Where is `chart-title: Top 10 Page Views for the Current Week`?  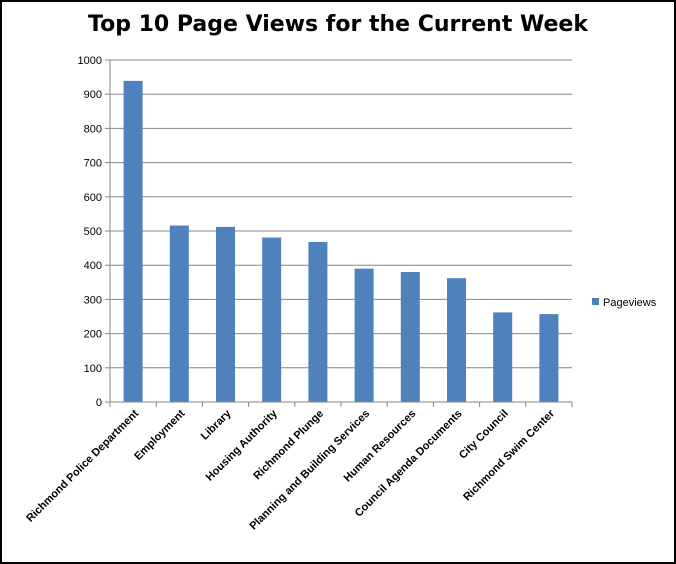
chart-title: Top 10 Page Views for the Current Week is located at coordinates (338, 24).